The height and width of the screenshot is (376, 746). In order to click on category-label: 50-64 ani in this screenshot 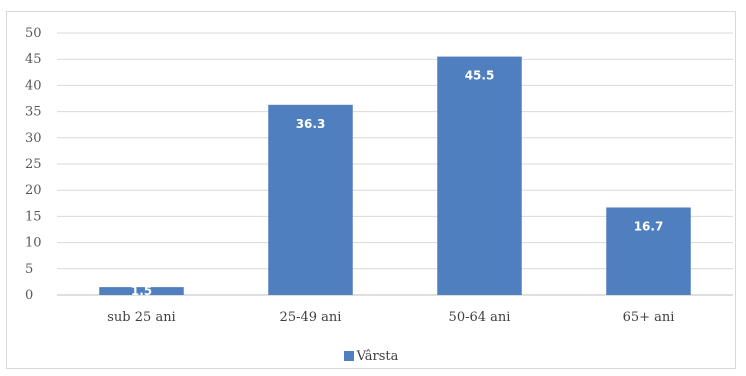, I will do `click(480, 317)`.